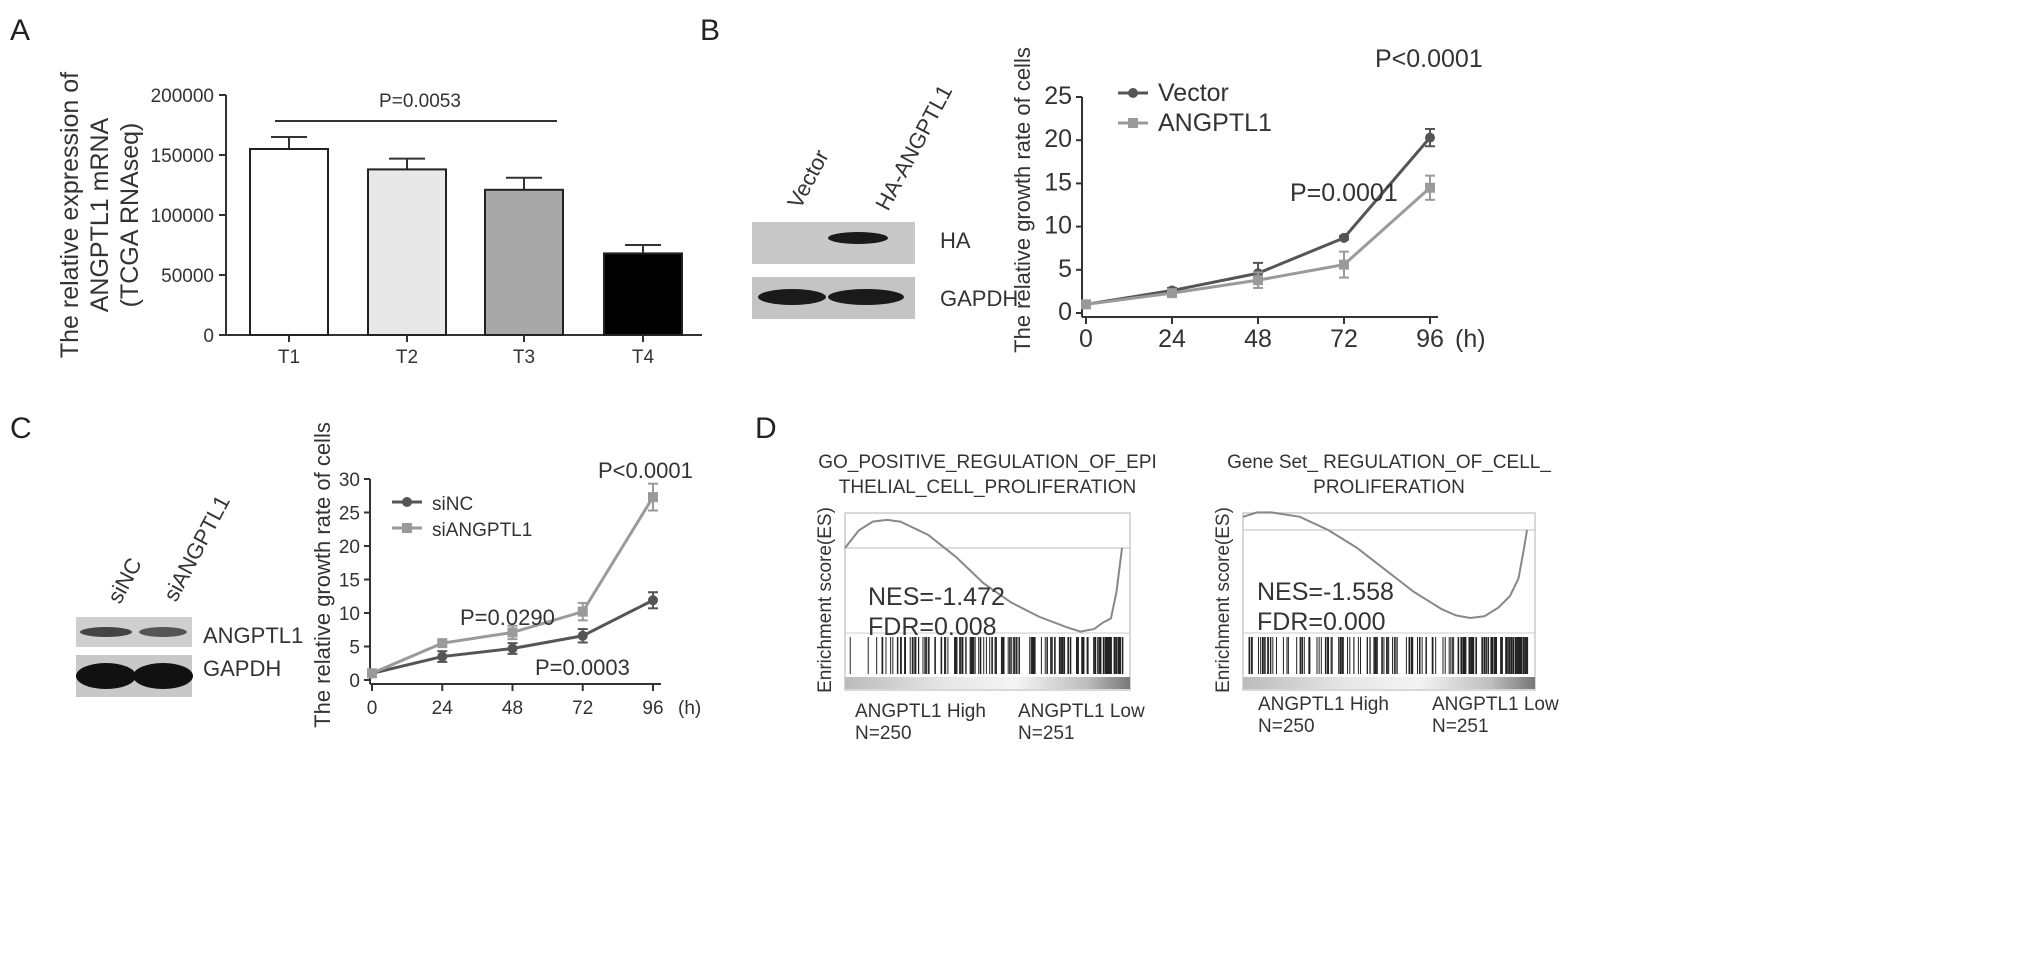  What do you see at coordinates (420, 101) in the screenshot?
I see `p-value-label: P=0.0053` at bounding box center [420, 101].